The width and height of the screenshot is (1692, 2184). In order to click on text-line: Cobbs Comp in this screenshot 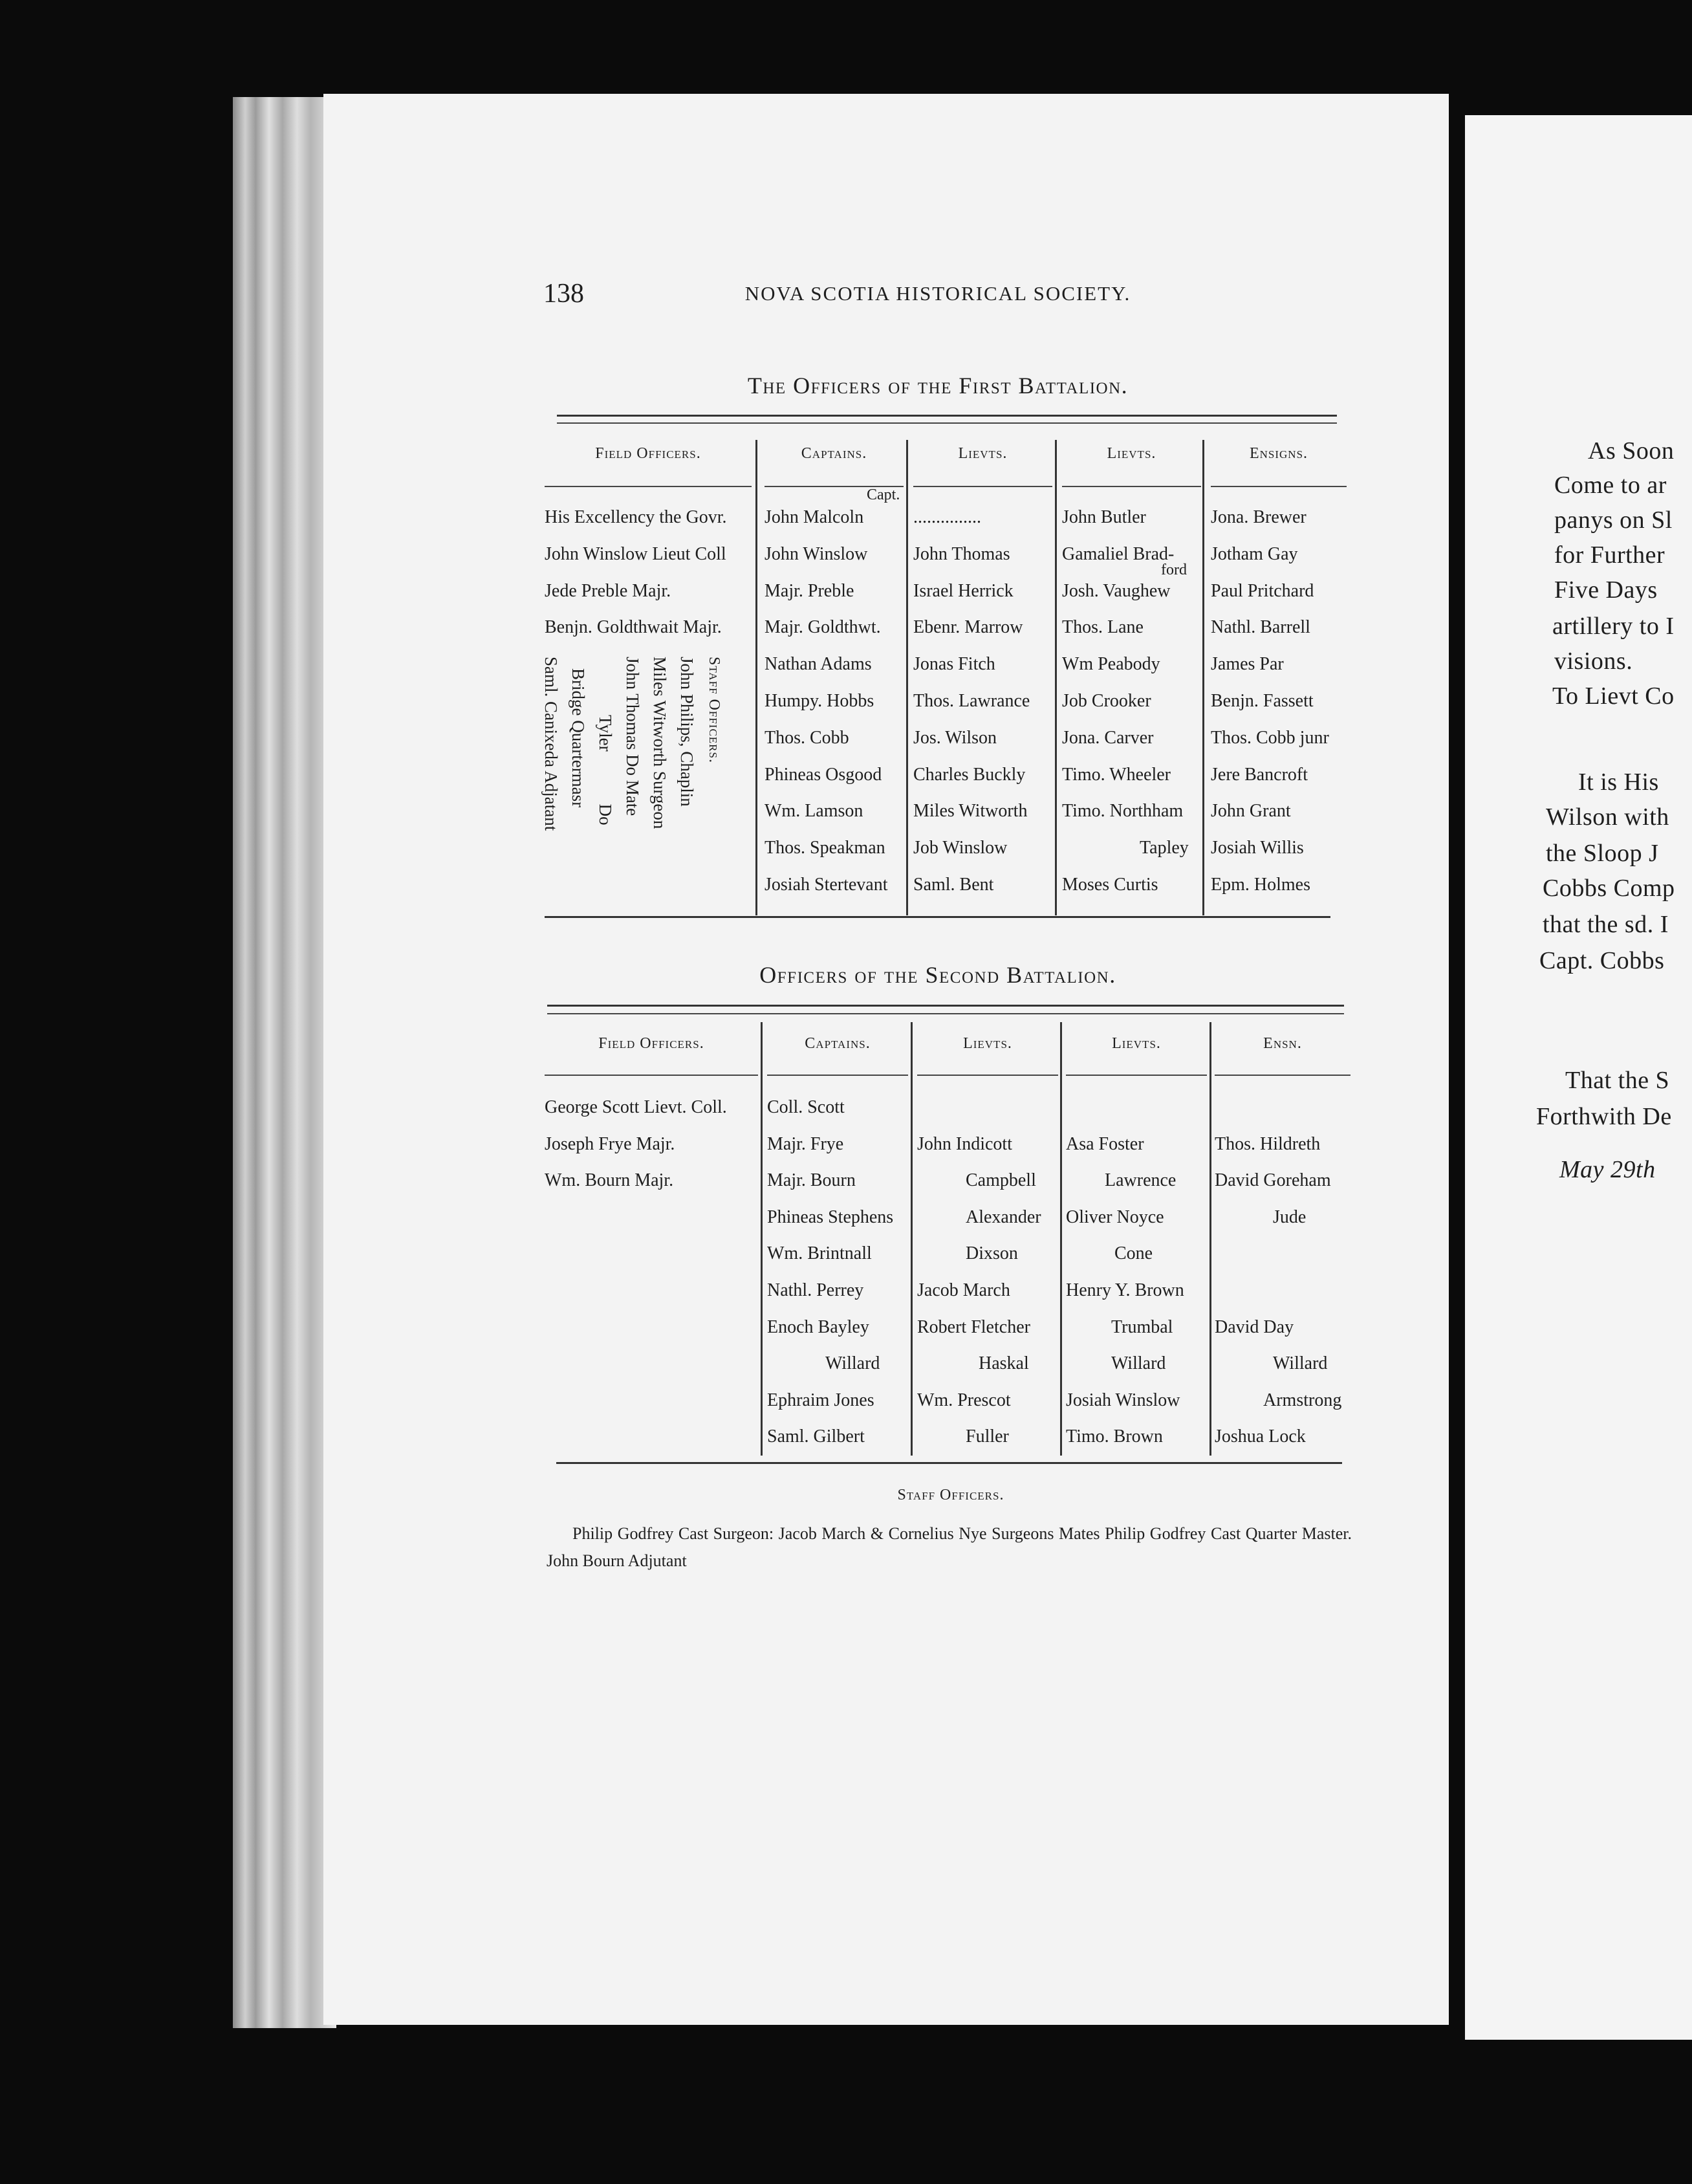, I will do `click(1609, 888)`.